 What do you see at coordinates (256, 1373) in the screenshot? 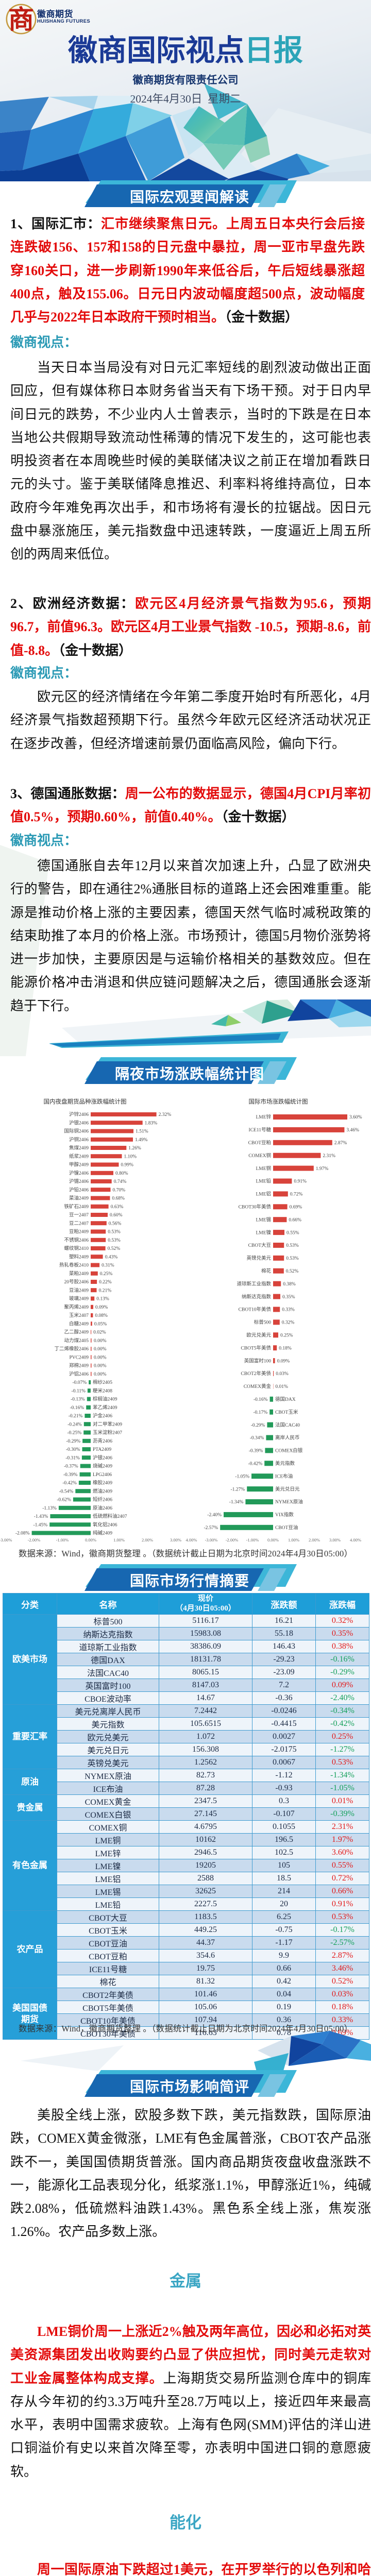
I see `svg-text: CBOT2年美债` at bounding box center [256, 1373].